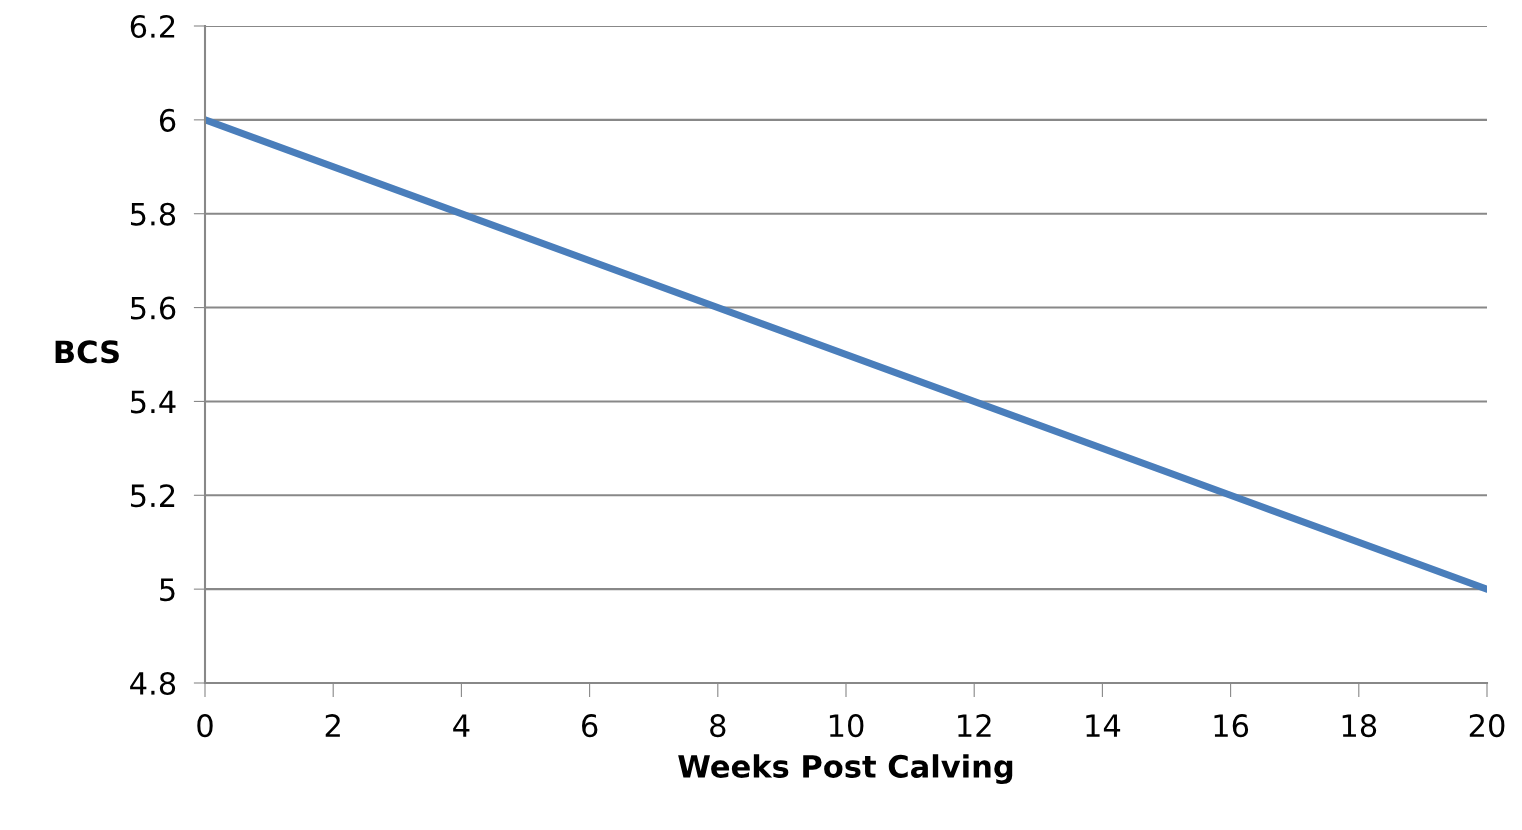 The height and width of the screenshot is (830, 1522). What do you see at coordinates (153, 402) in the screenshot?
I see `y-tick-label: 5.4` at bounding box center [153, 402].